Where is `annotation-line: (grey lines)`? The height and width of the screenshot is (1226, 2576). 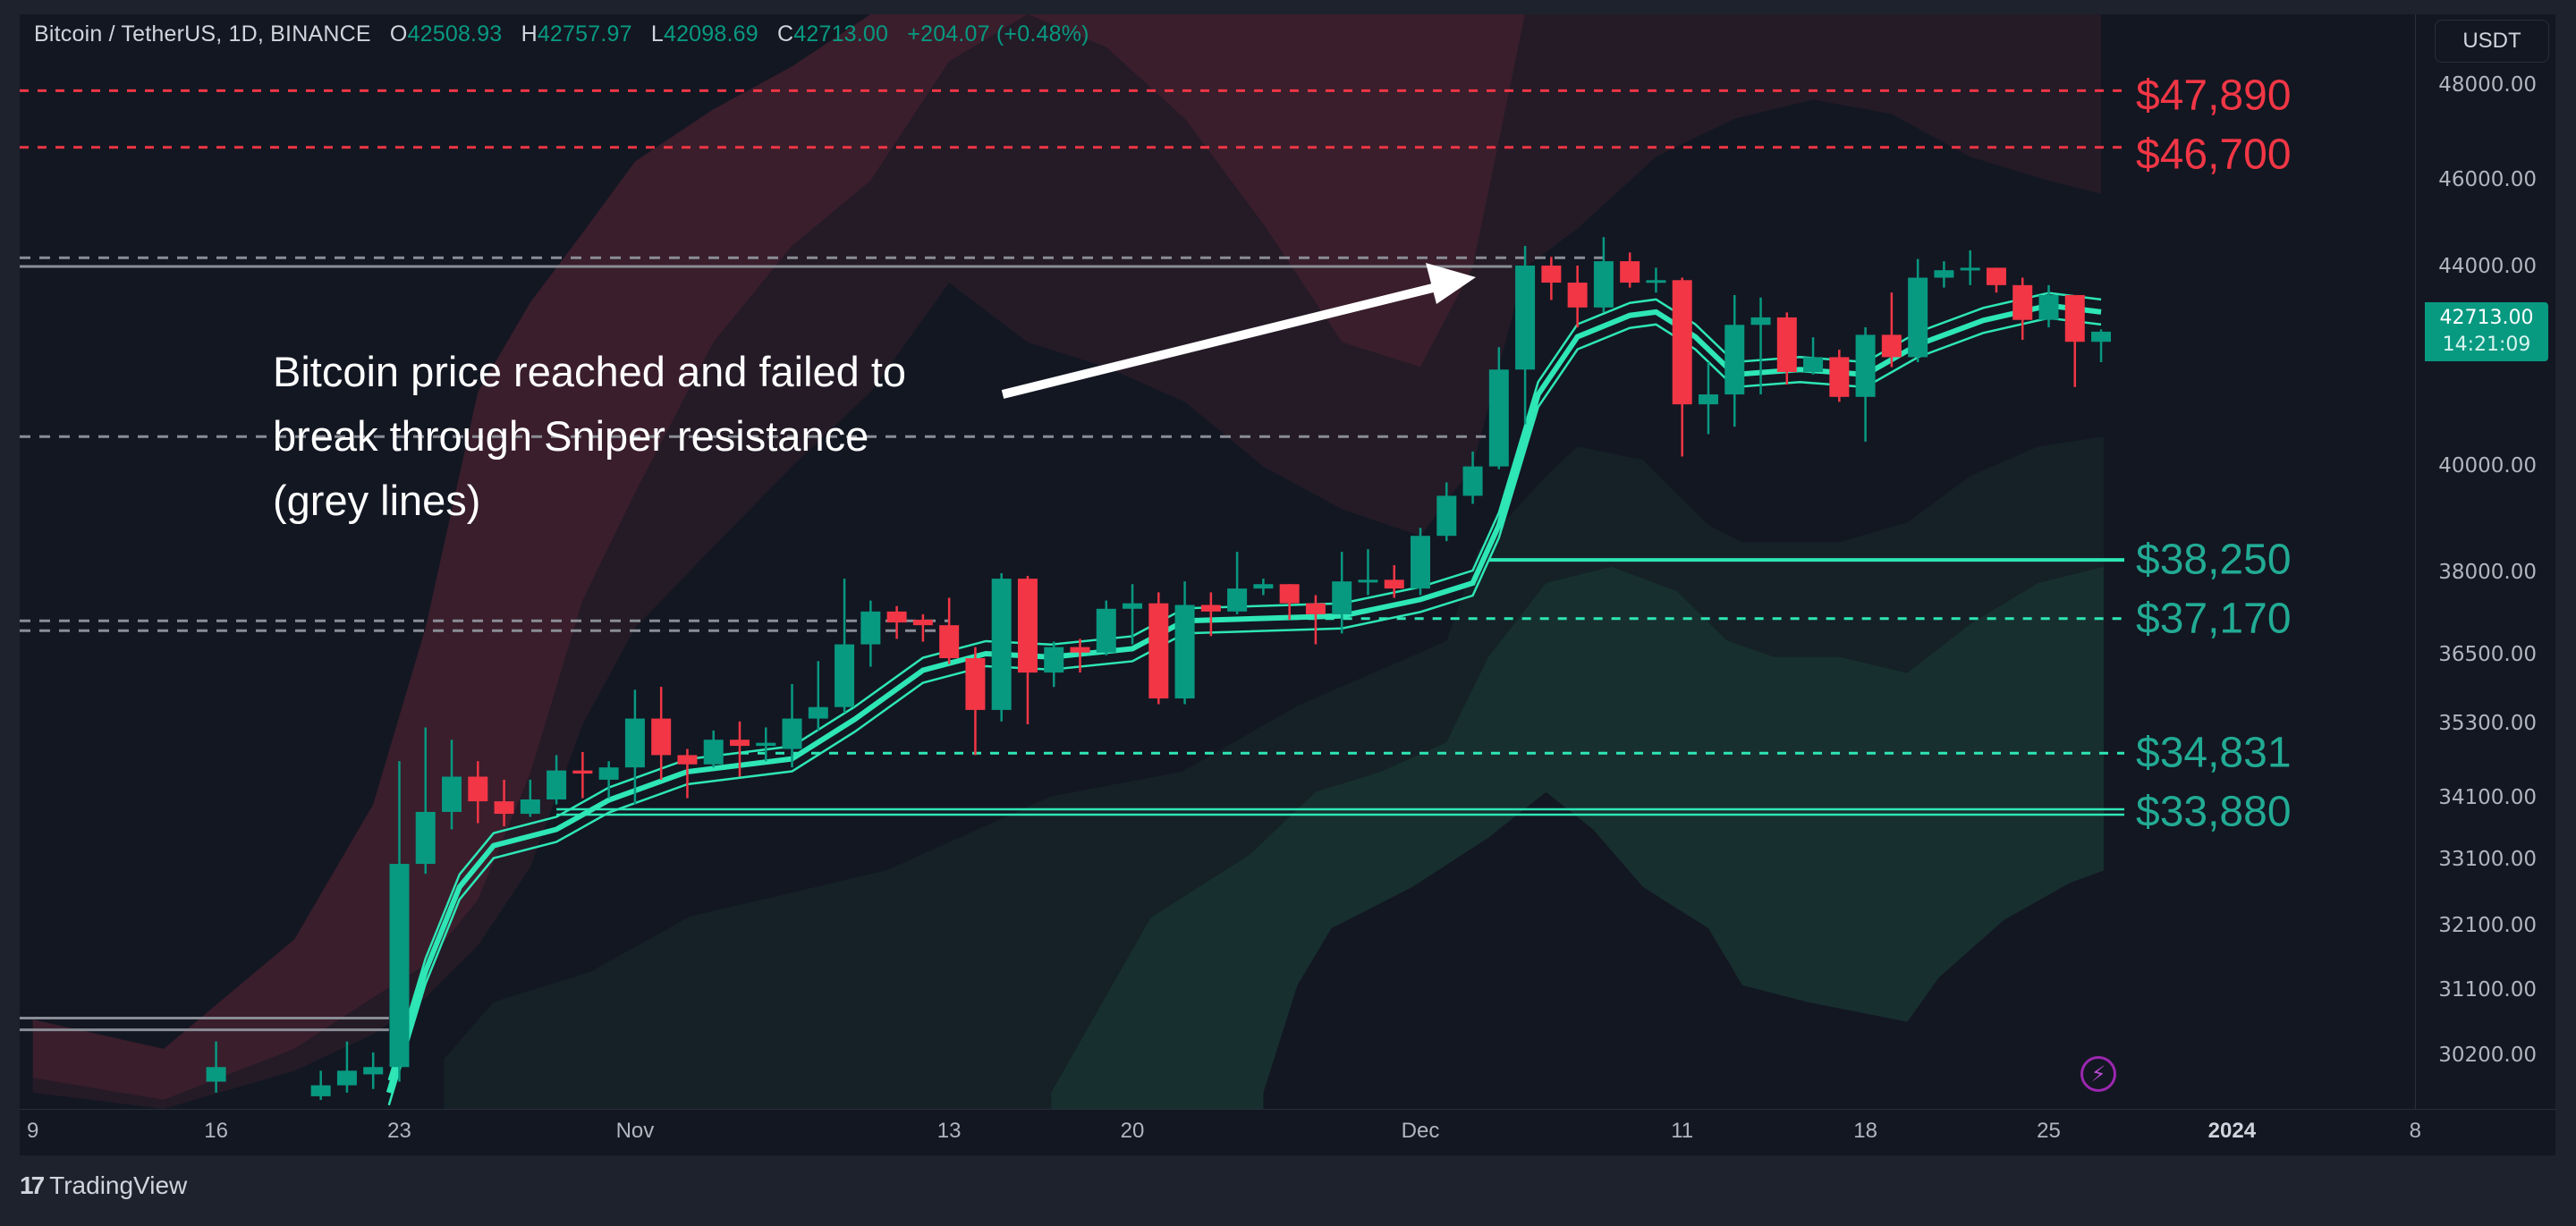
annotation-line: (grey lines) is located at coordinates (377, 500).